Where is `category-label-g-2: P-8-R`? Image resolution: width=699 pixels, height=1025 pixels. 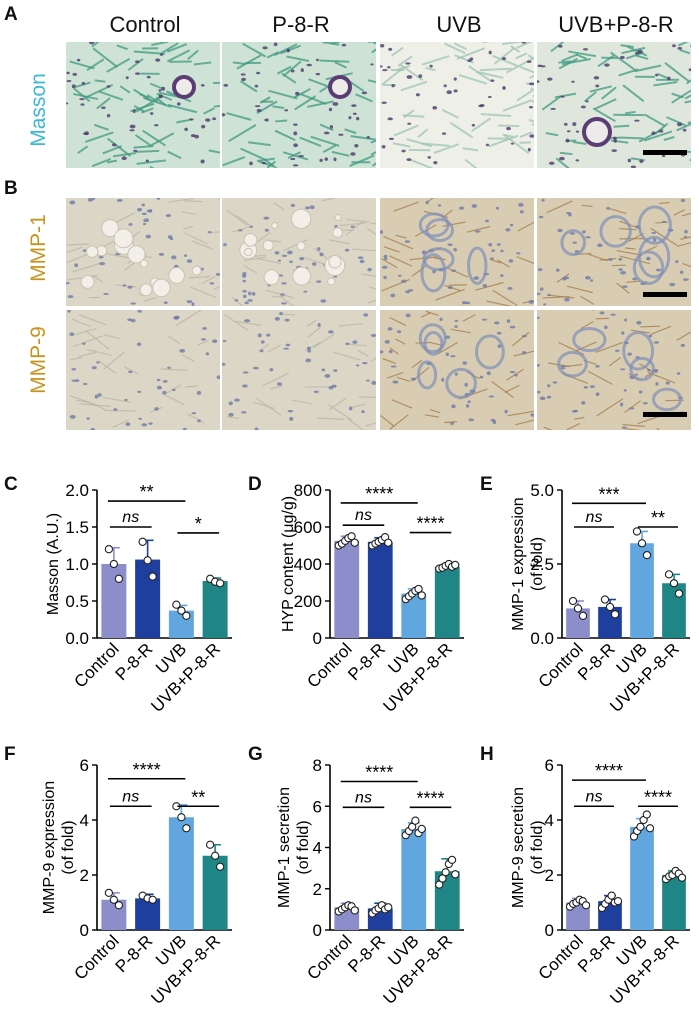 category-label-g-2: P-8-R is located at coordinates (366, 953).